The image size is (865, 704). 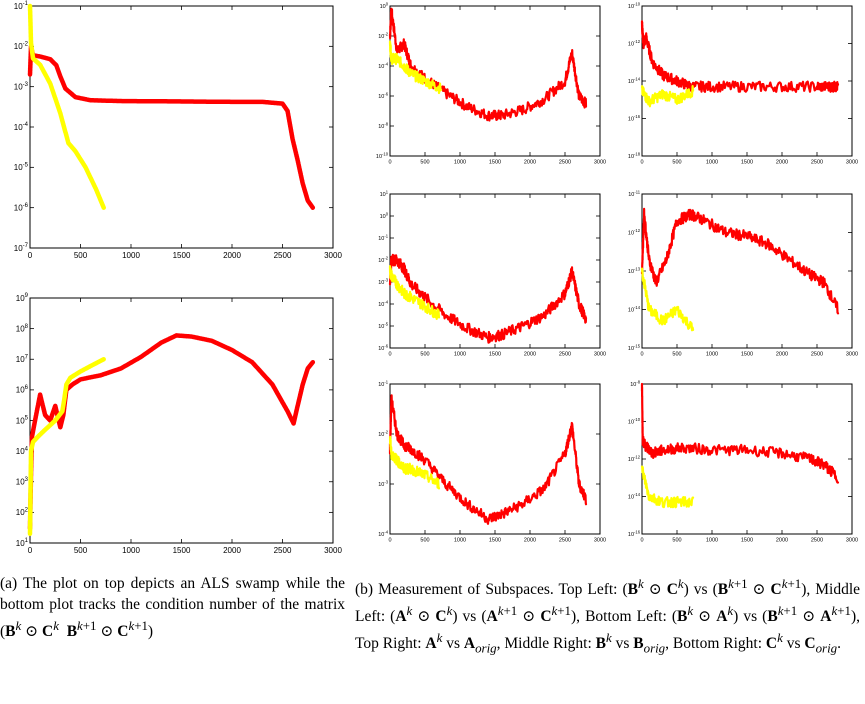 What do you see at coordinates (22, 451) in the screenshot?
I see `y-tick-label: 10⁴` at bounding box center [22, 451].